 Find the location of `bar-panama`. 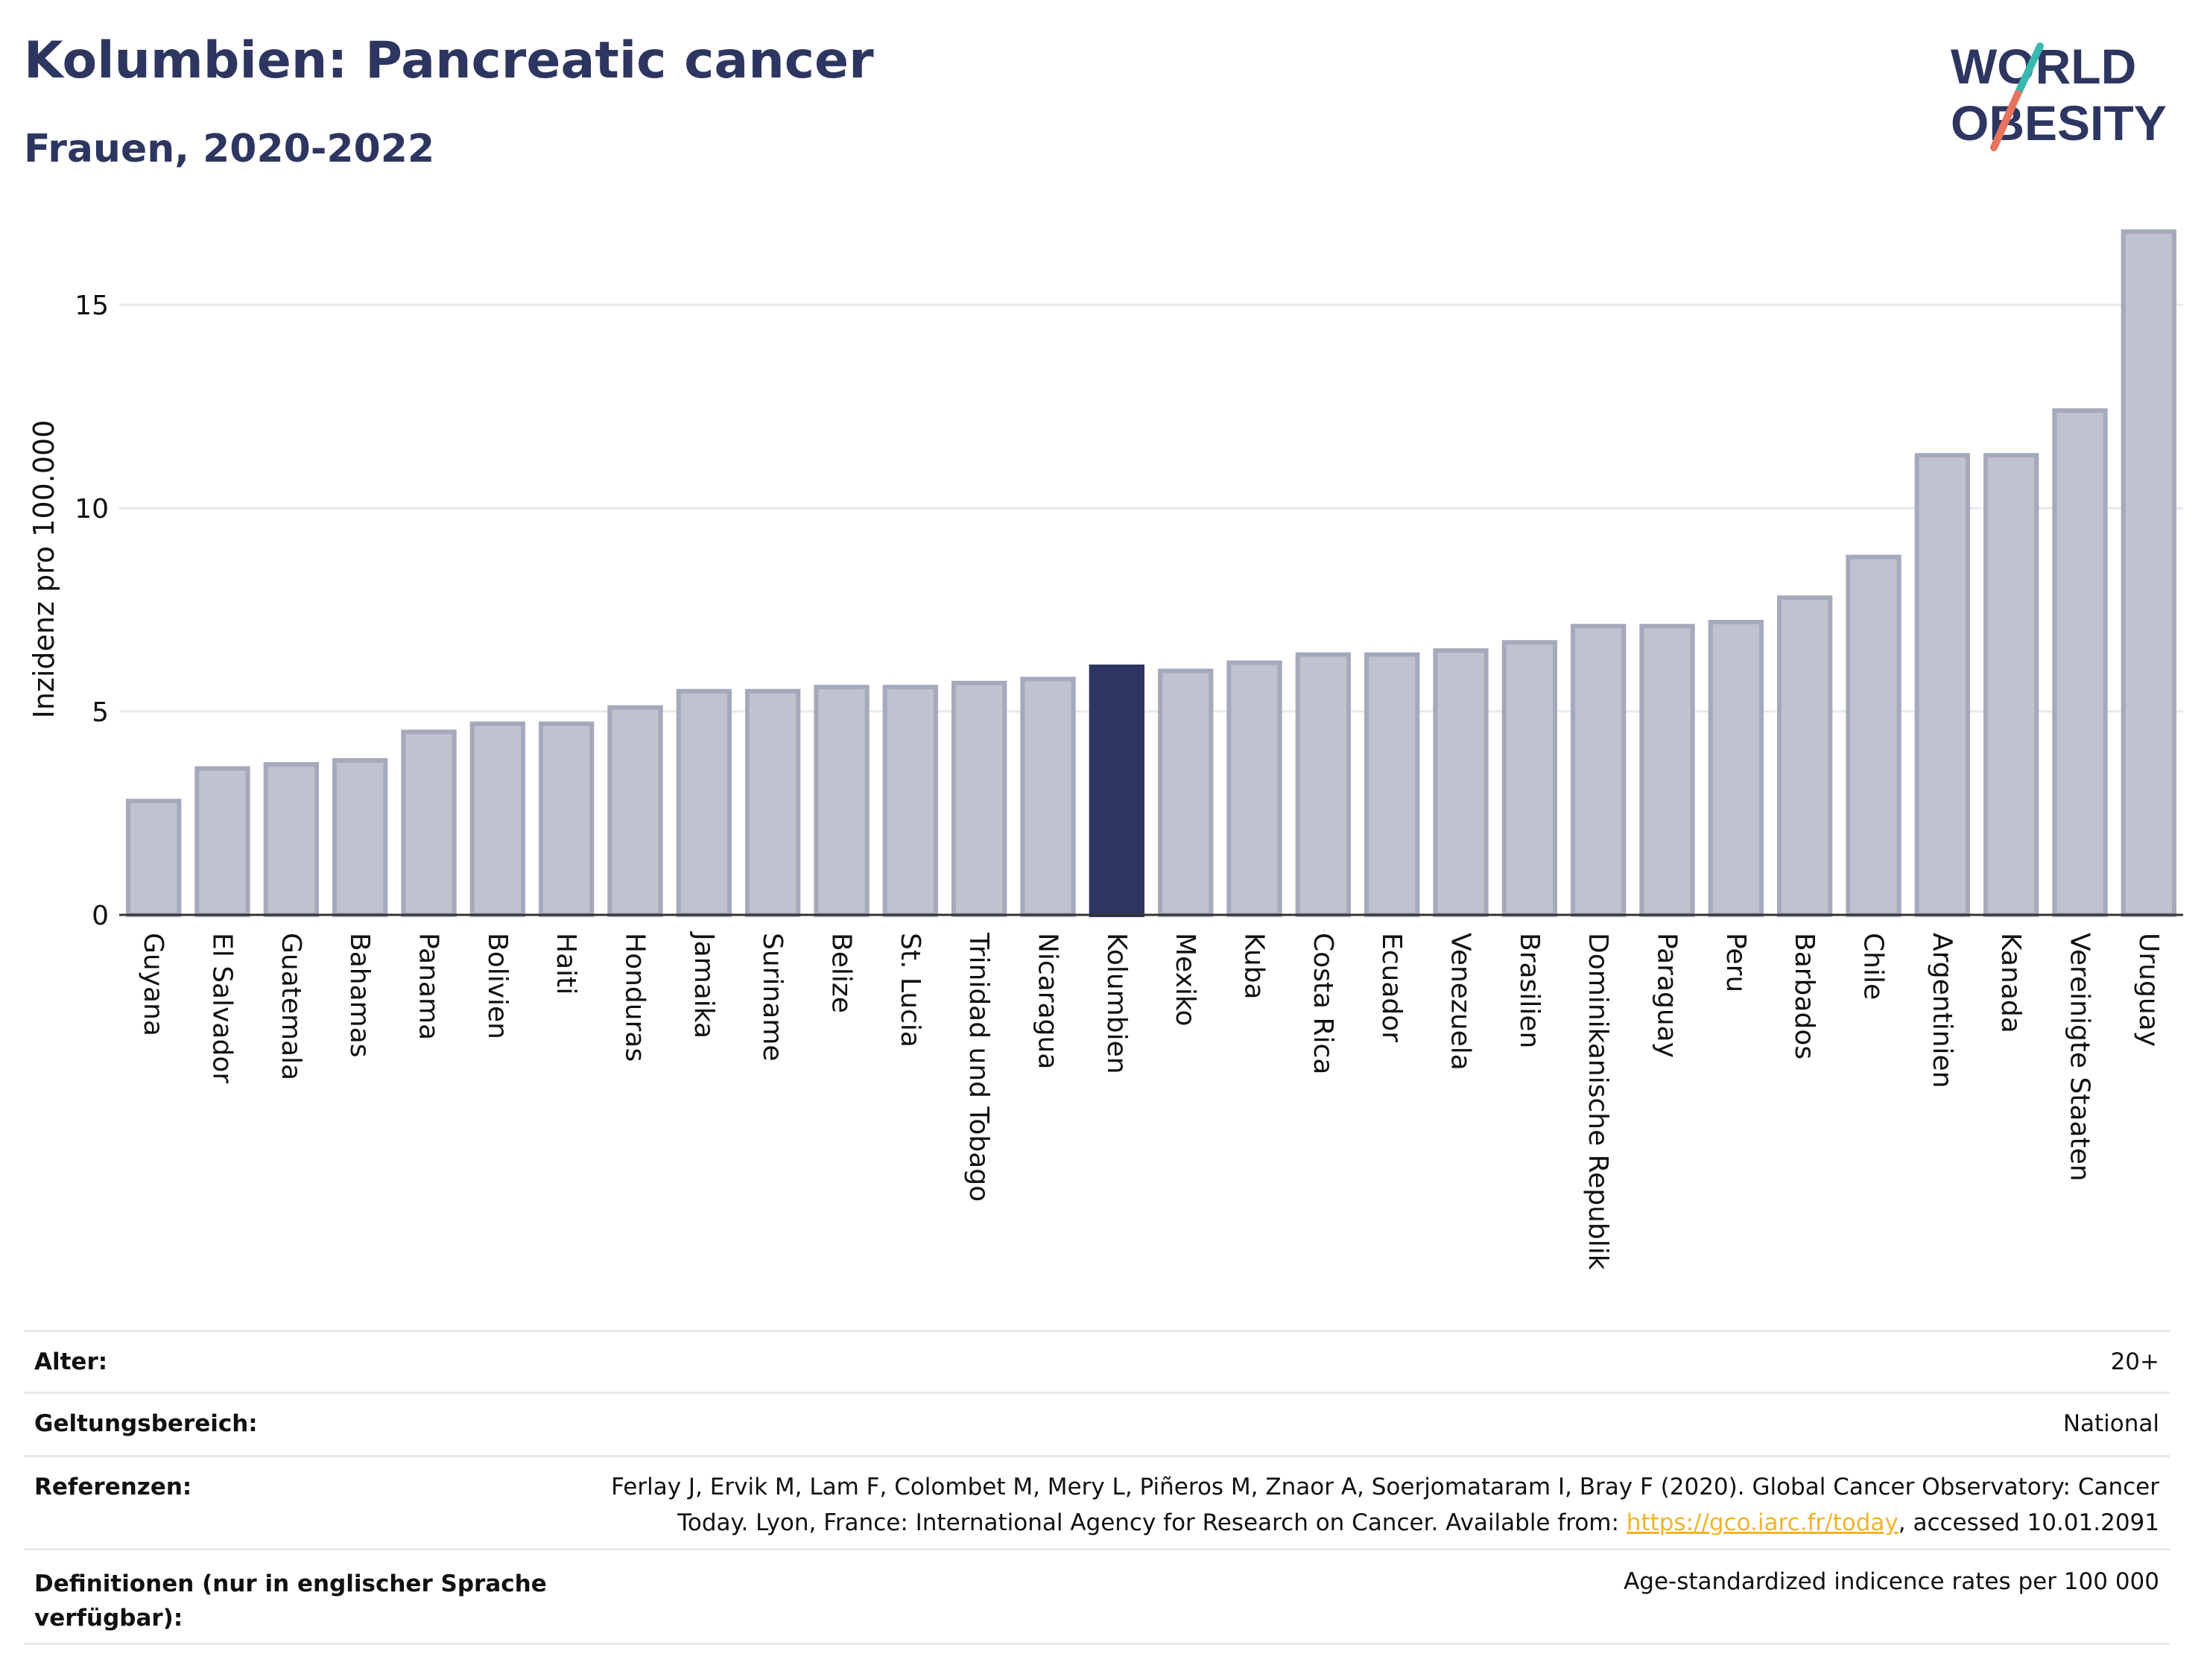

bar-panama is located at coordinates (429, 823).